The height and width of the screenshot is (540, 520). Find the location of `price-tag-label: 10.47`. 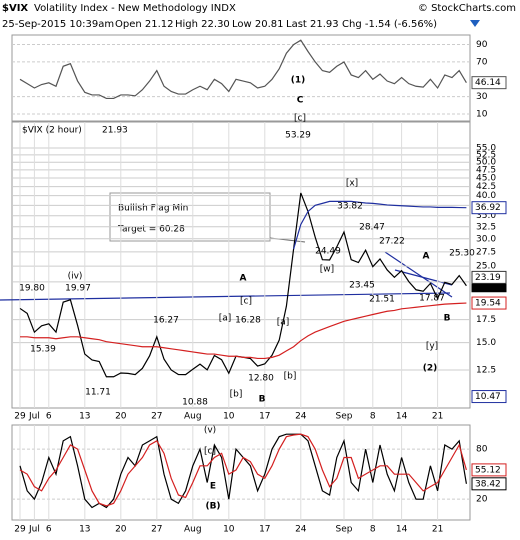

price-tag-label: 10.47 is located at coordinates (488, 397).